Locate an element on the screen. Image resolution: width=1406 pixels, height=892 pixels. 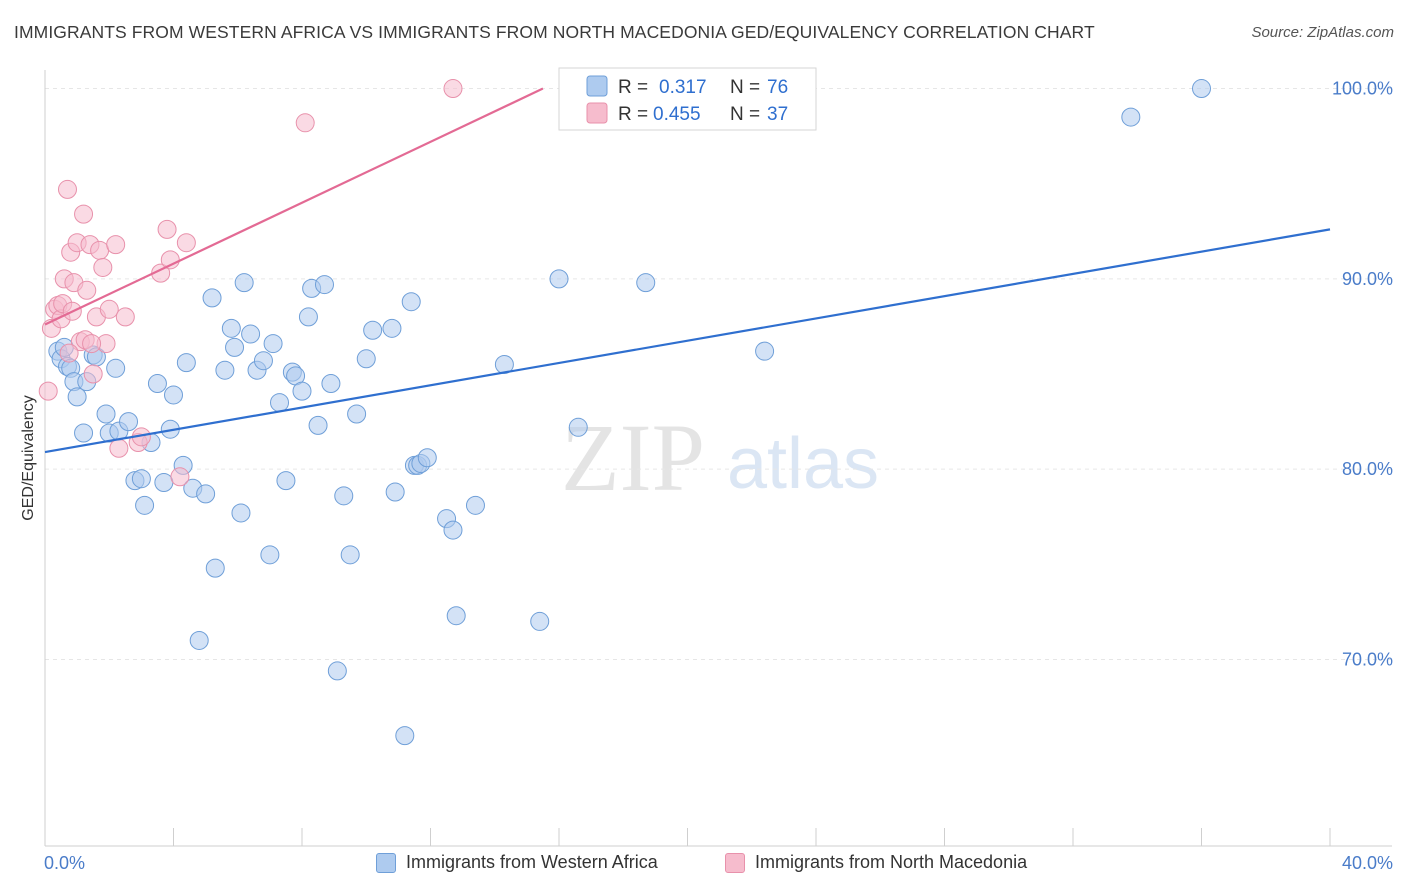
bottom-legend-item-western-africa: Immigrants from Western Africa is located at coordinates (517, 862).